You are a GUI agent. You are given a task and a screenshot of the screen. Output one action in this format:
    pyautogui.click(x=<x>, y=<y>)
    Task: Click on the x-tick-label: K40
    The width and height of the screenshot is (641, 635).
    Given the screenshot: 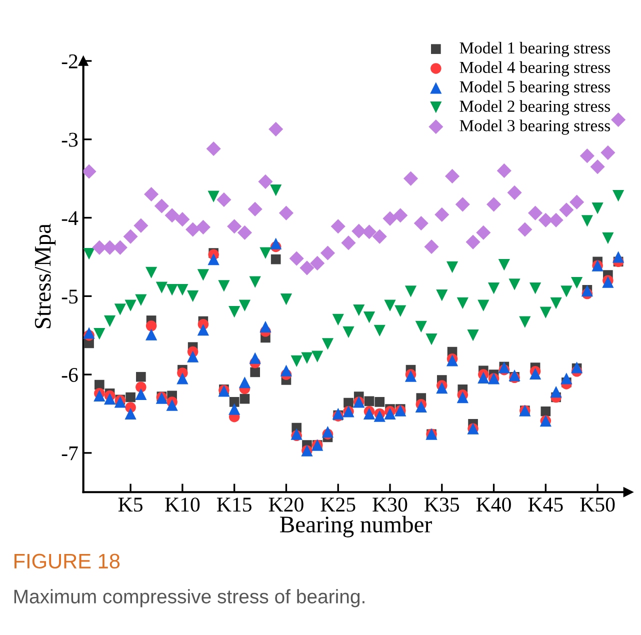 What is the action you would take?
    pyautogui.click(x=493, y=505)
    